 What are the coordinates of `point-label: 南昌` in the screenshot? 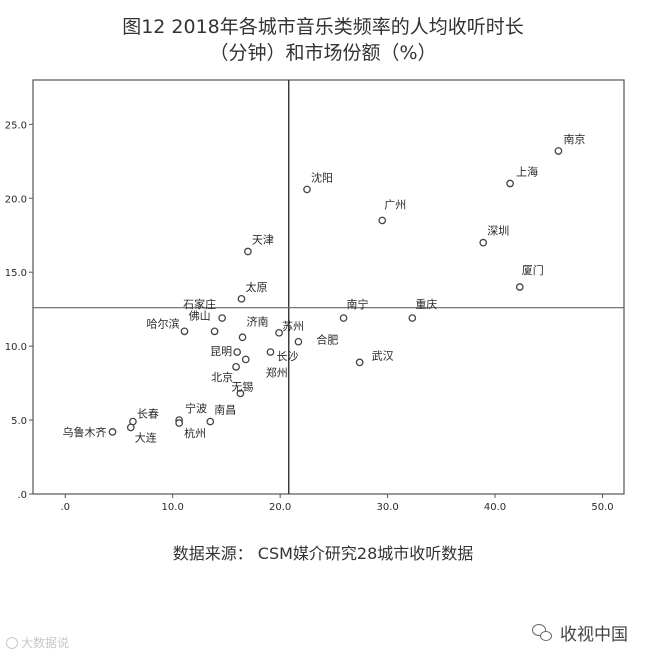 It's located at (225, 410).